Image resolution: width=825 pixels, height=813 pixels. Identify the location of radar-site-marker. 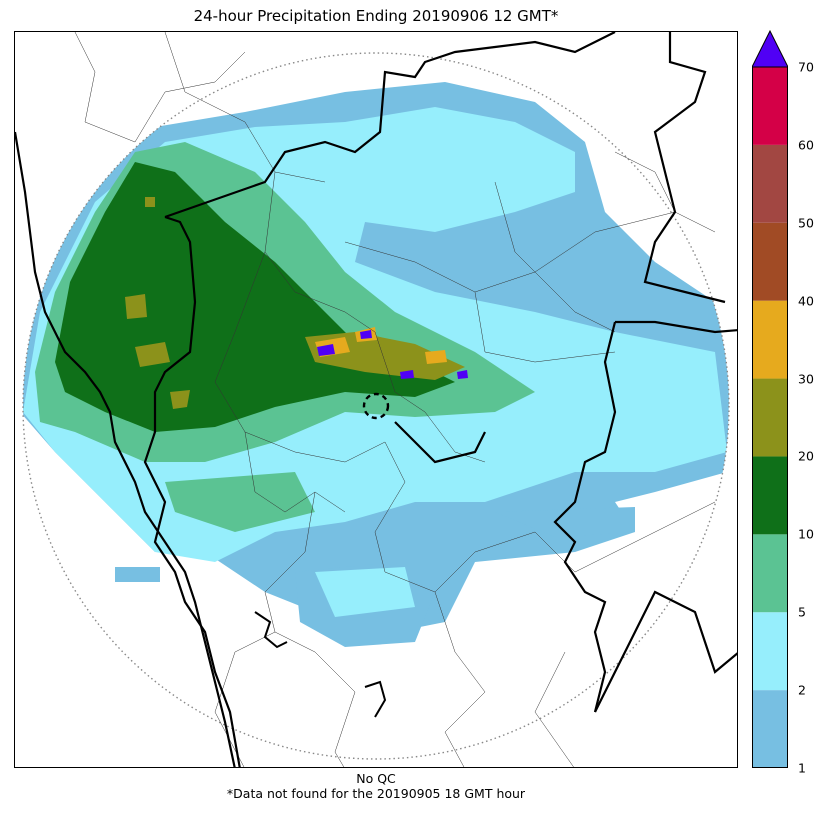
(376, 406).